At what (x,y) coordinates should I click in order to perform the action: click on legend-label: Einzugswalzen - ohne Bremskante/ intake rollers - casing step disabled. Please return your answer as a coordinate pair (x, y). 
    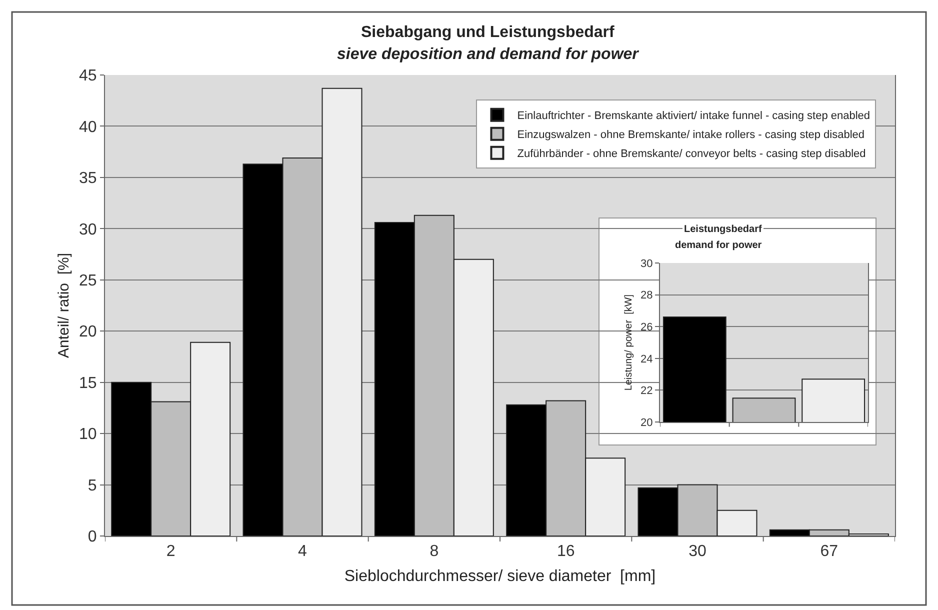
    Looking at the image, I should click on (691, 135).